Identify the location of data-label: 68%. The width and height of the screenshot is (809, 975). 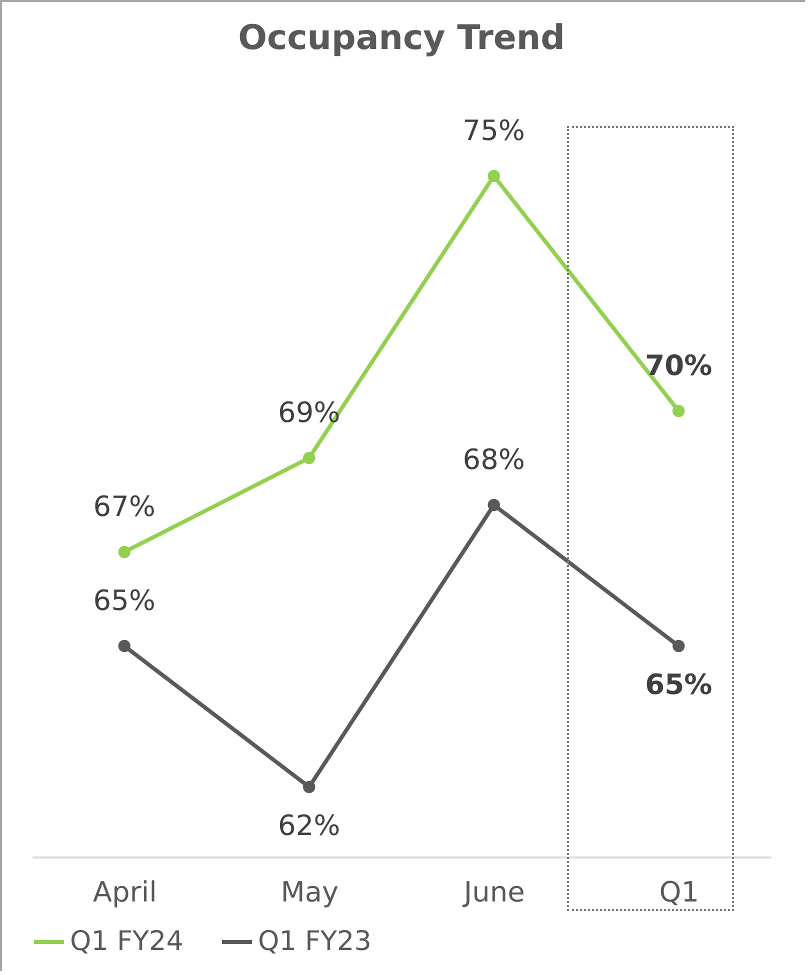
(493, 459).